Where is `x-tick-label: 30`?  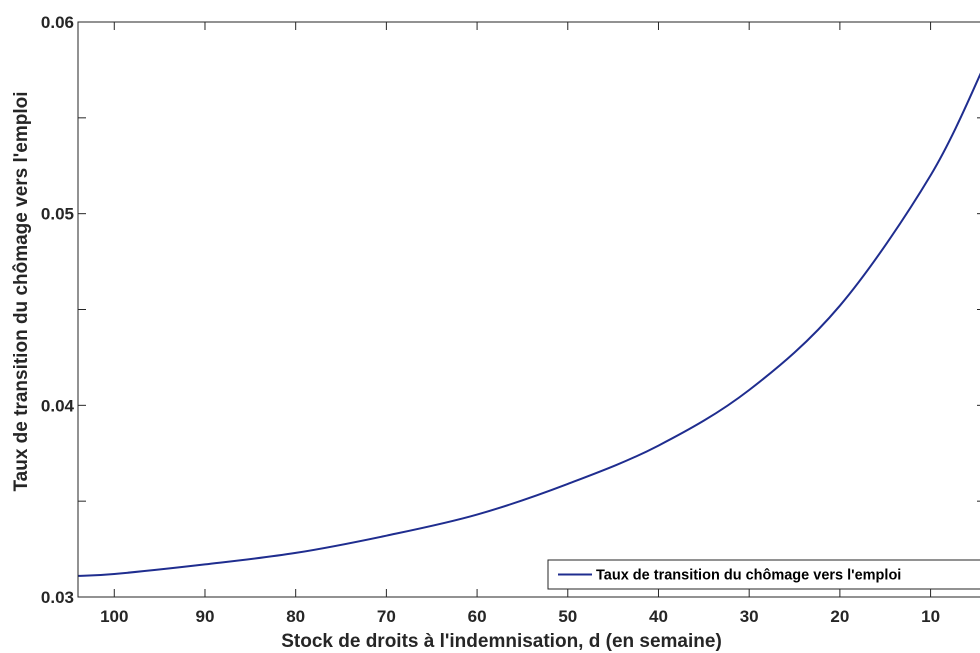 x-tick-label: 30 is located at coordinates (749, 616).